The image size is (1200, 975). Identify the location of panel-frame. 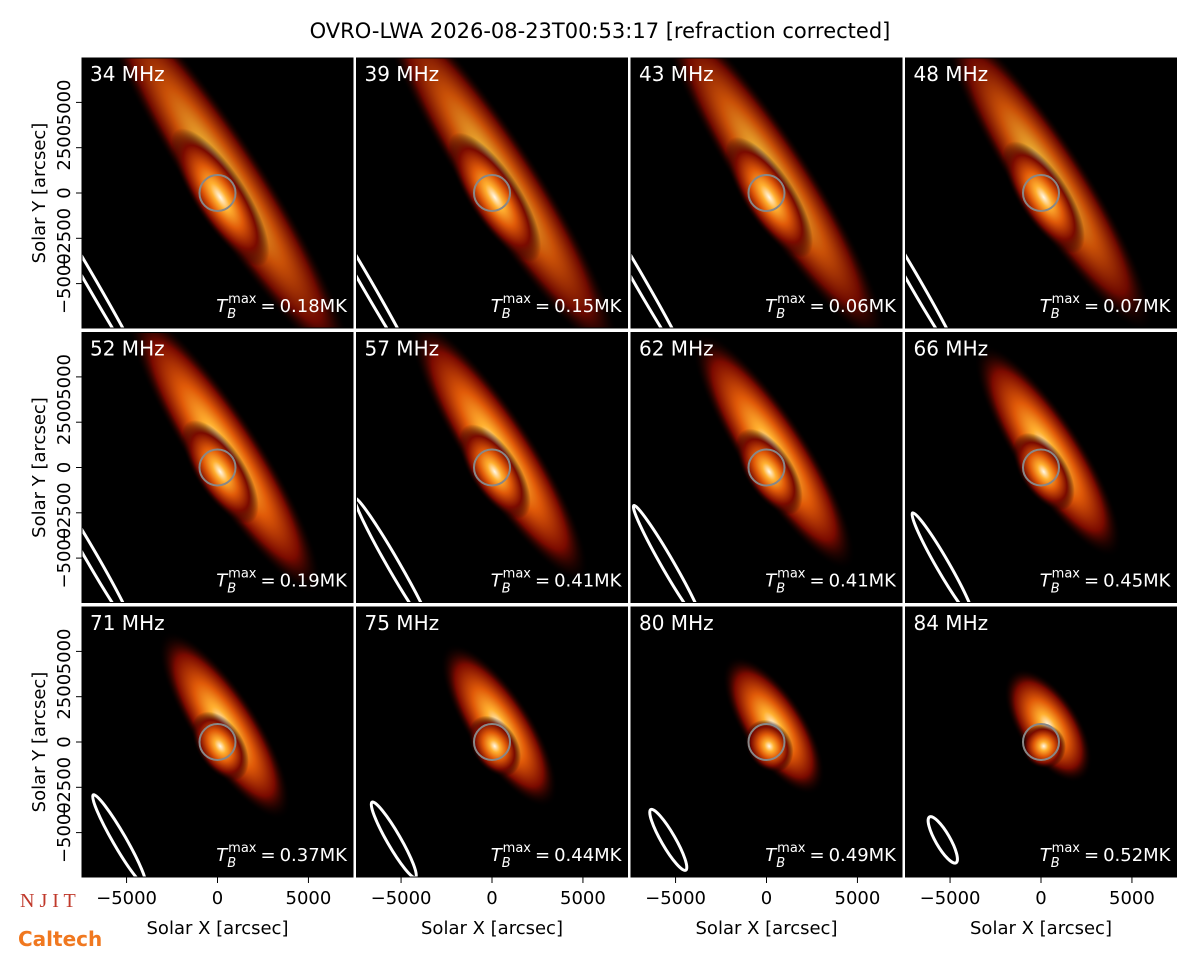
(1041, 467).